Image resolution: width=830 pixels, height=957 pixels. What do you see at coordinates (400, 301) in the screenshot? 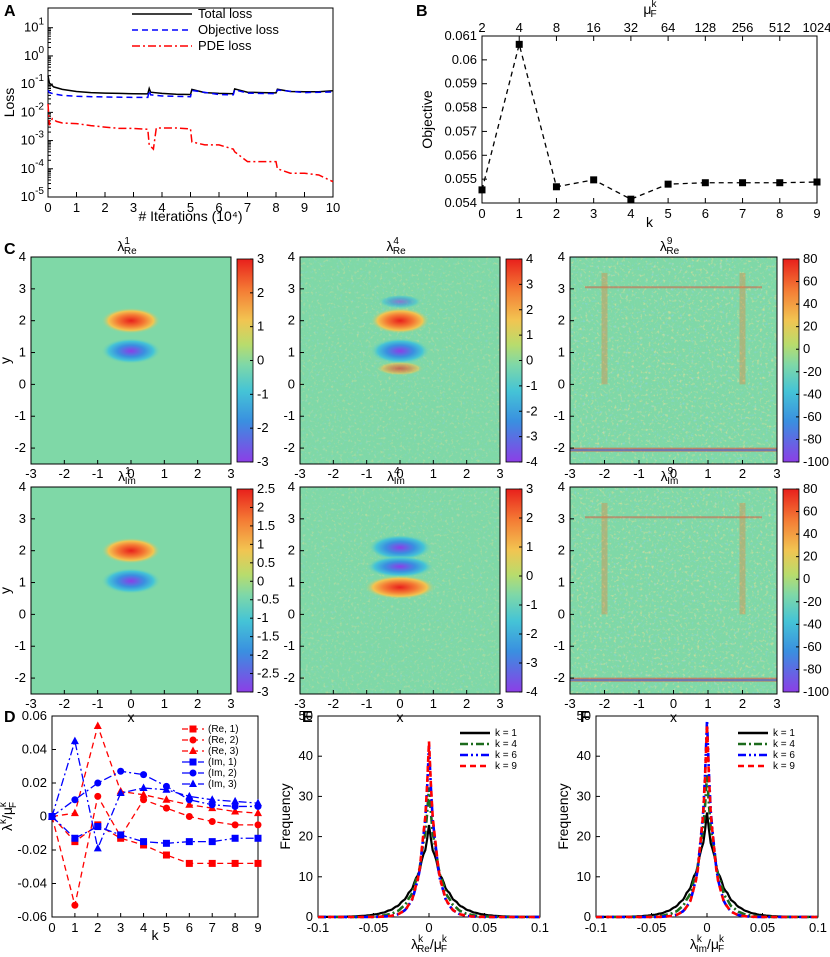
I see `heatmap-blob-blue` at bounding box center [400, 301].